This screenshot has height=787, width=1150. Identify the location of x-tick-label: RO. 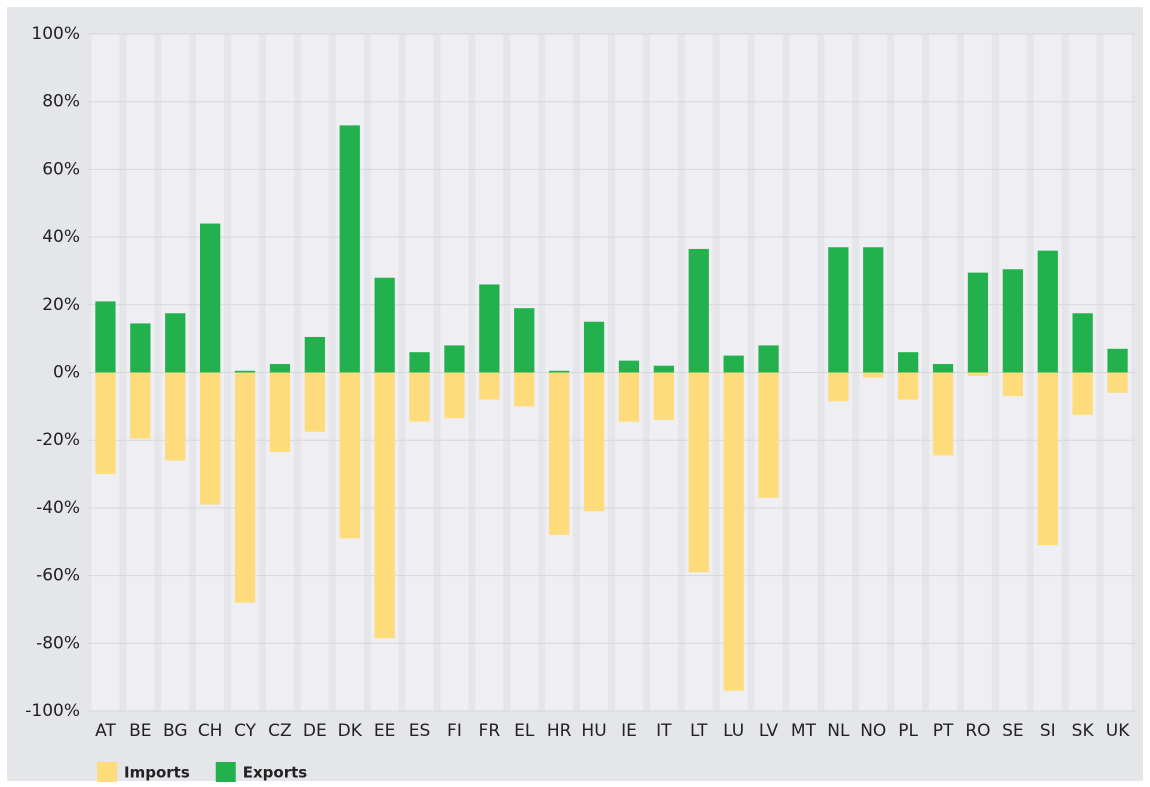
(977, 731).